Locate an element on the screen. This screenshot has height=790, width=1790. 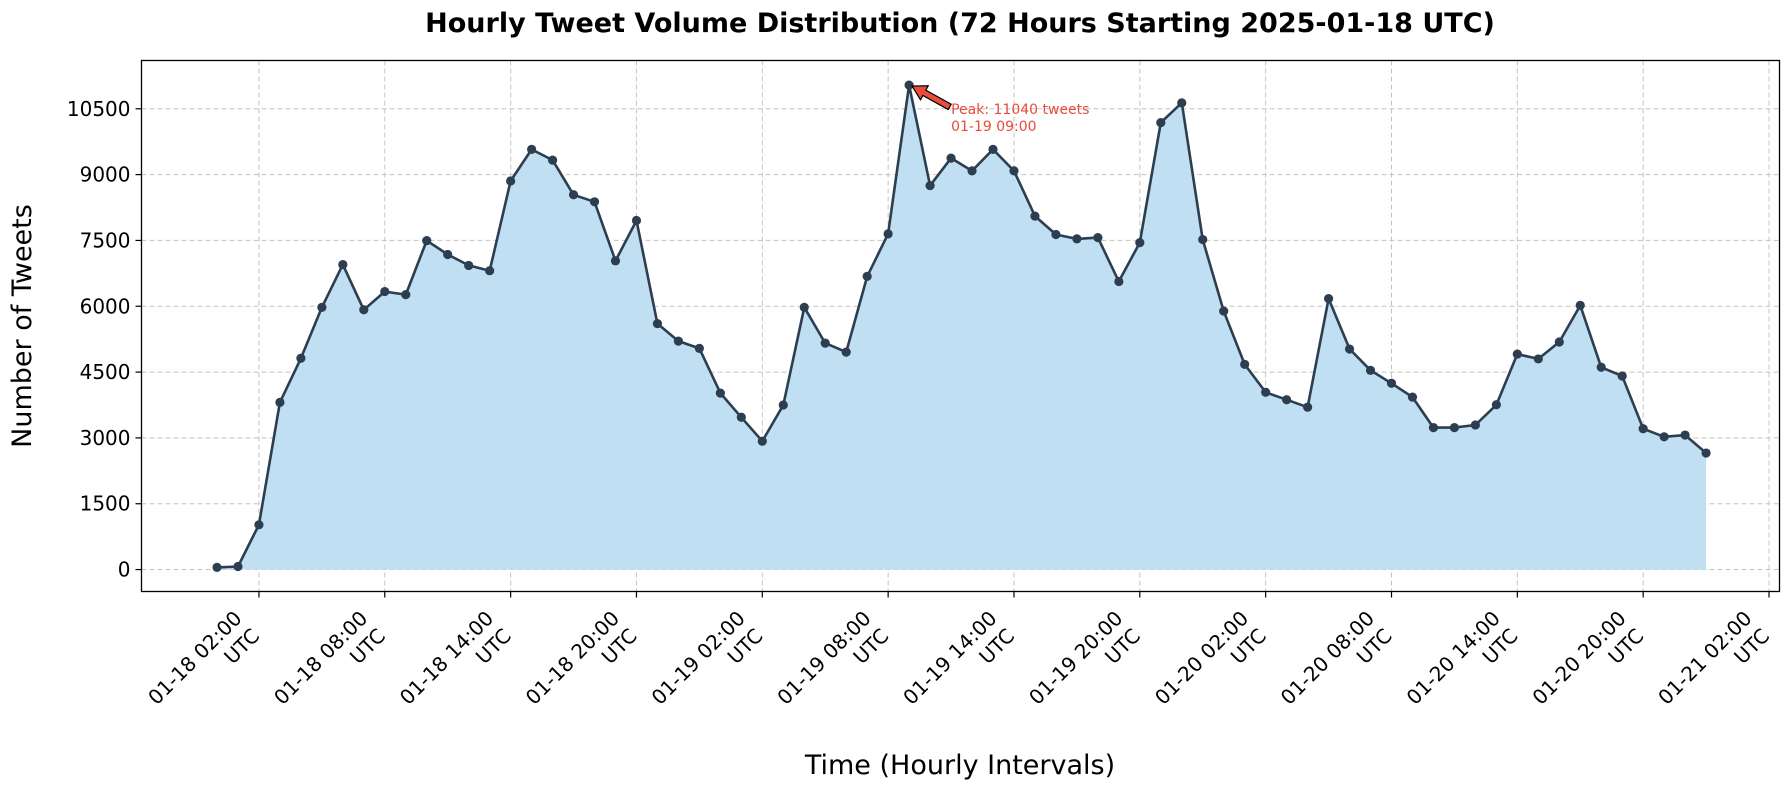
peak-annotation-text: Peak: 11040 tweets 01-19 09:00 is located at coordinates (1020, 118).